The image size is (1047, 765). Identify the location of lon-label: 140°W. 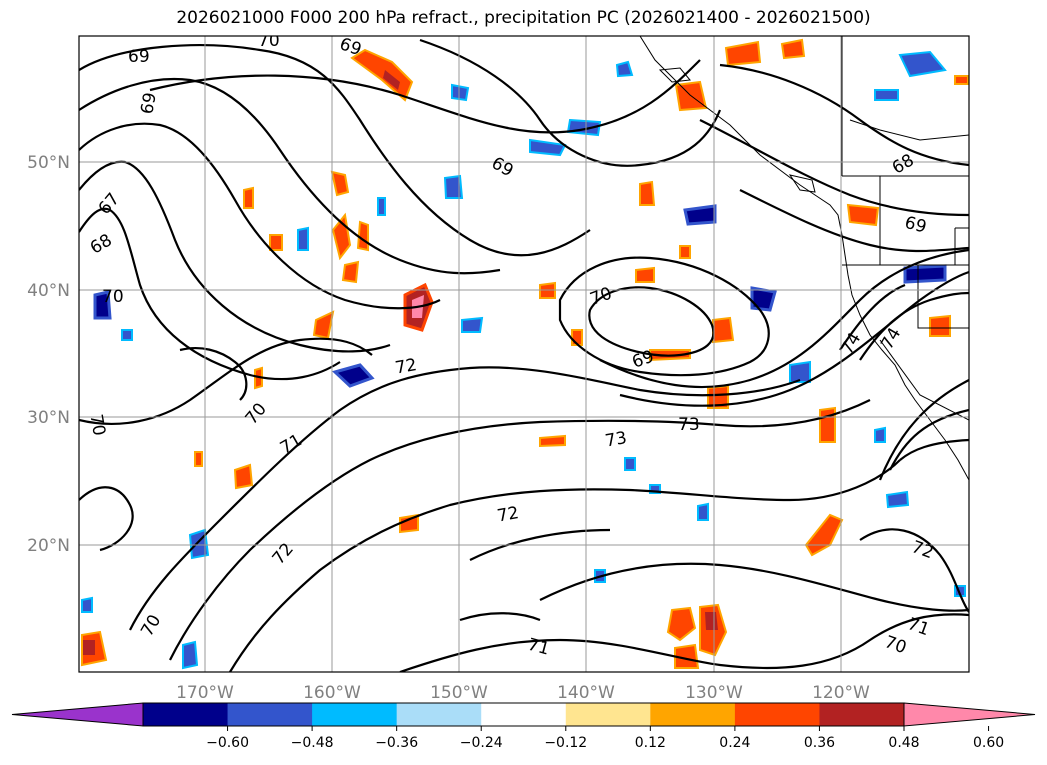
(586, 693).